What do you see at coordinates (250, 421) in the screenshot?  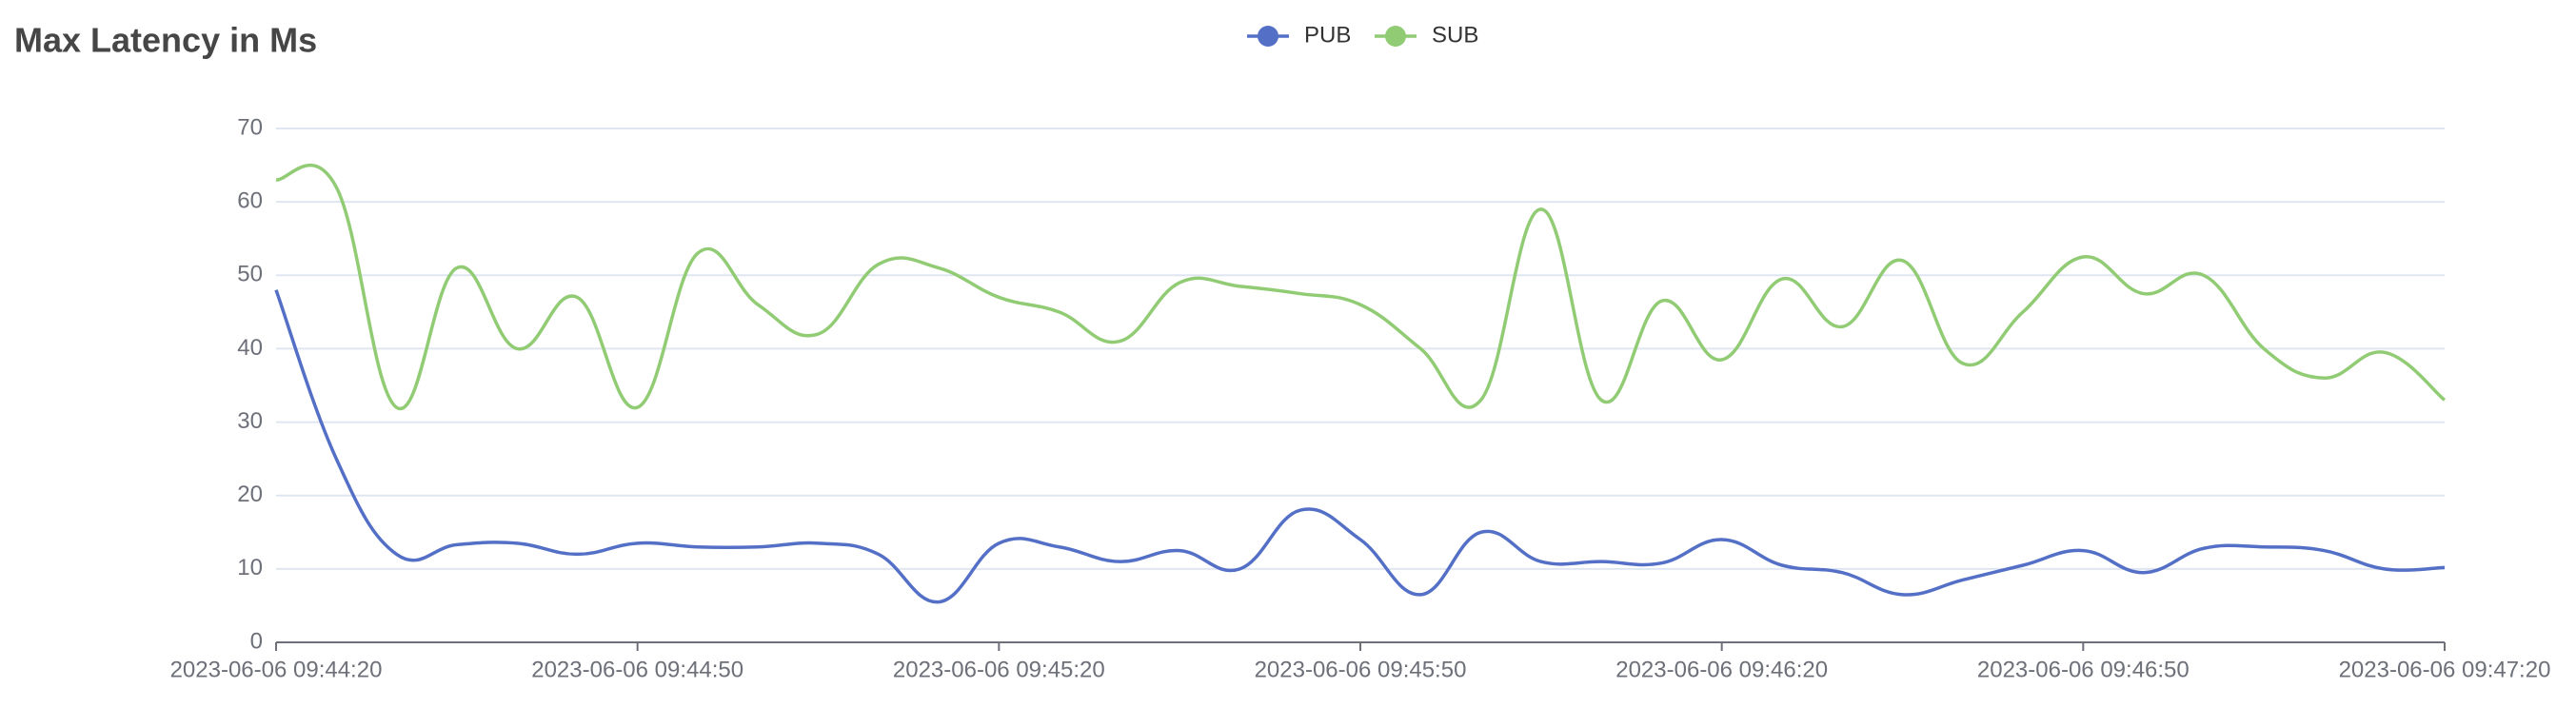 I see `y-tick-label: 30` at bounding box center [250, 421].